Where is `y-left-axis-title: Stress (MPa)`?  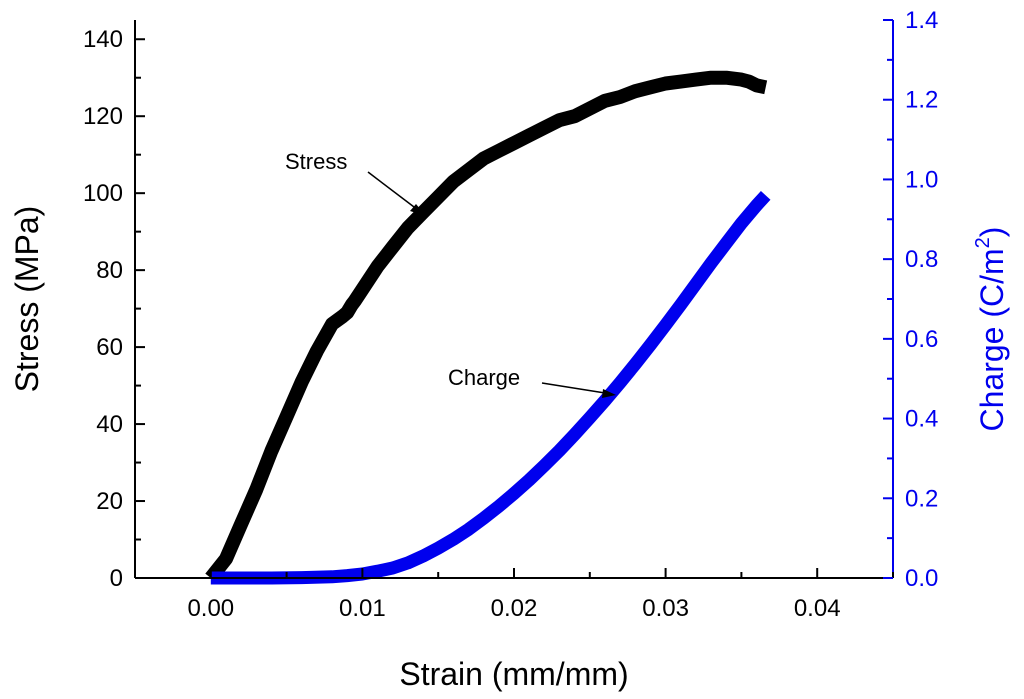
y-left-axis-title: Stress (MPa) is located at coordinates (27, 299).